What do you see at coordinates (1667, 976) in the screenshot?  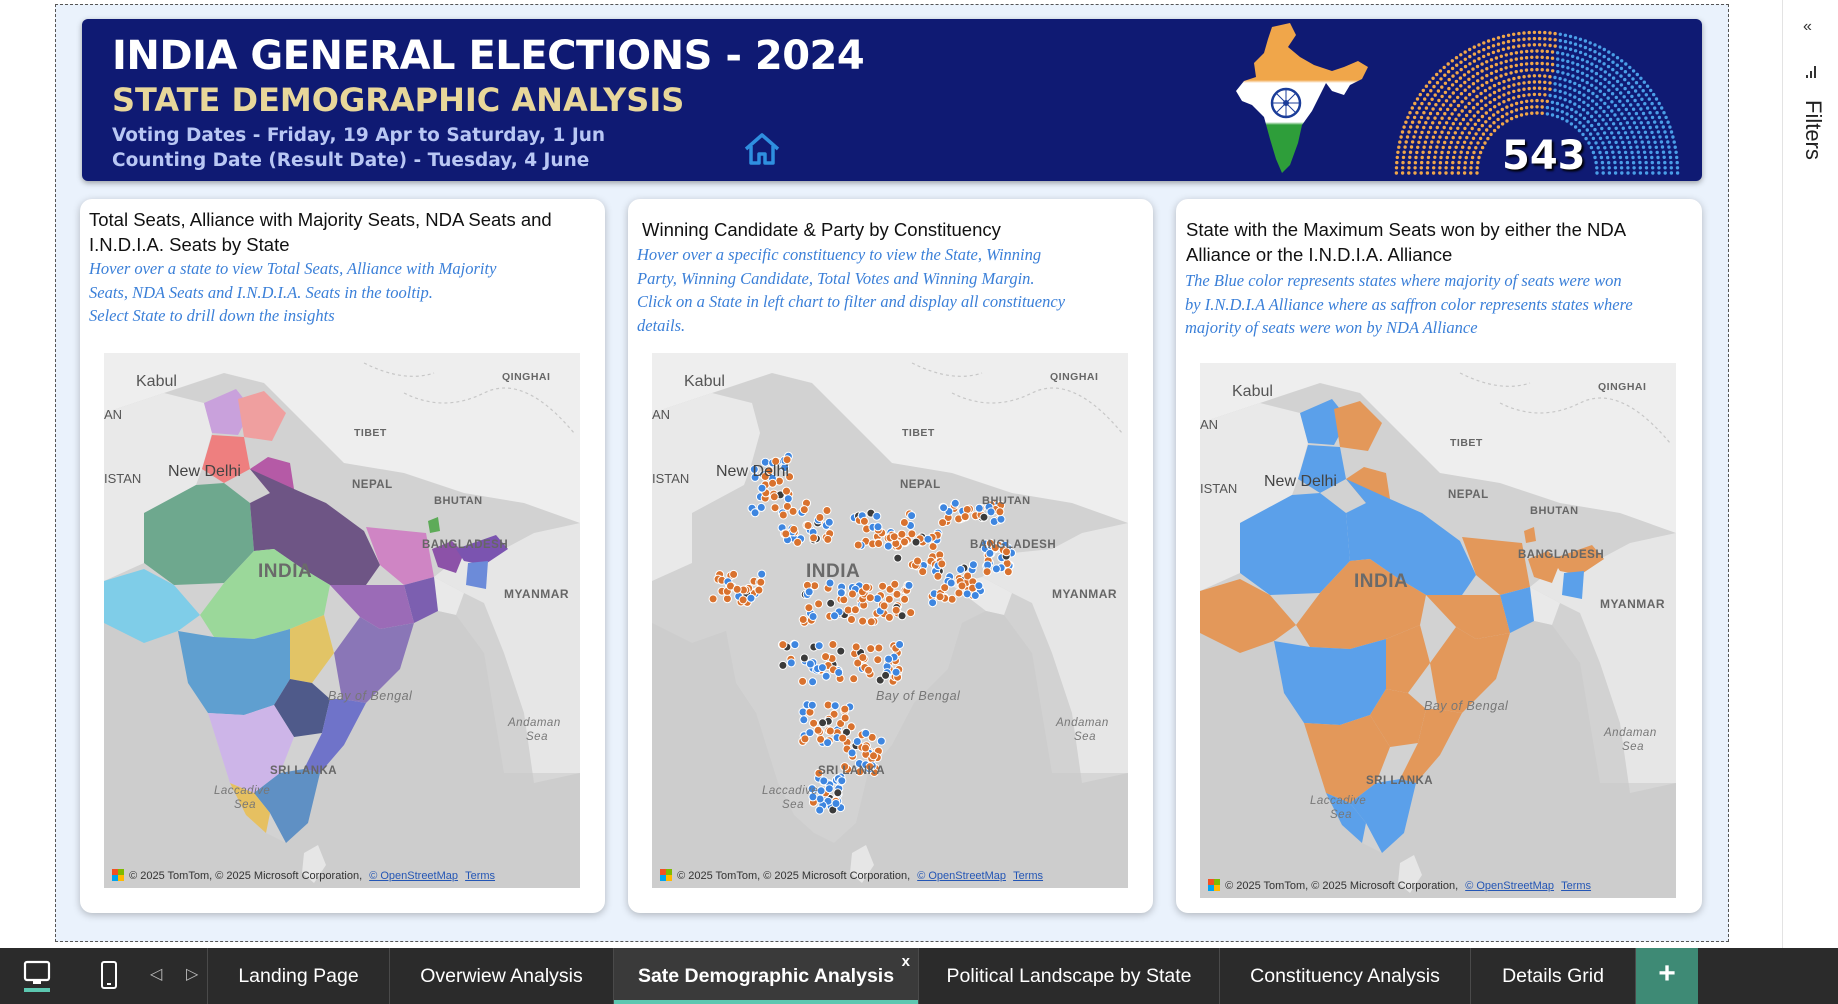 I see `add-page-button: +` at bounding box center [1667, 976].